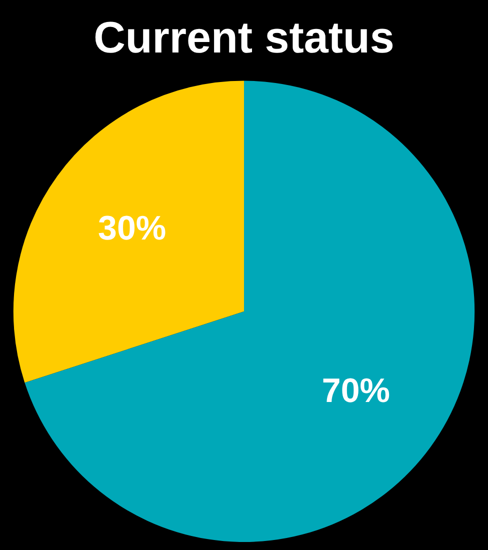  What do you see at coordinates (132, 228) in the screenshot?
I see `data-label: 30%` at bounding box center [132, 228].